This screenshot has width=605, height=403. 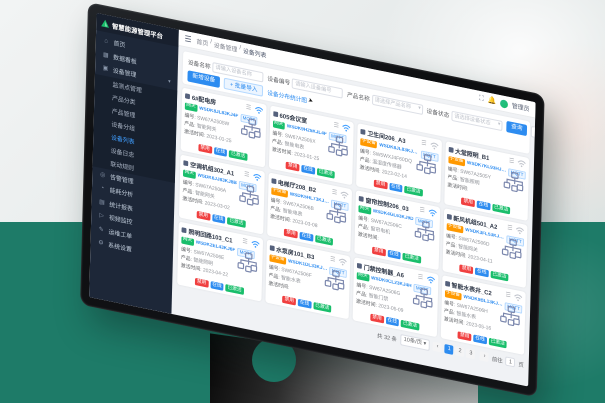 What do you see at coordinates (415, 342) in the screenshot?
I see `per-page-select: 10条/页 ▾` at bounding box center [415, 342].